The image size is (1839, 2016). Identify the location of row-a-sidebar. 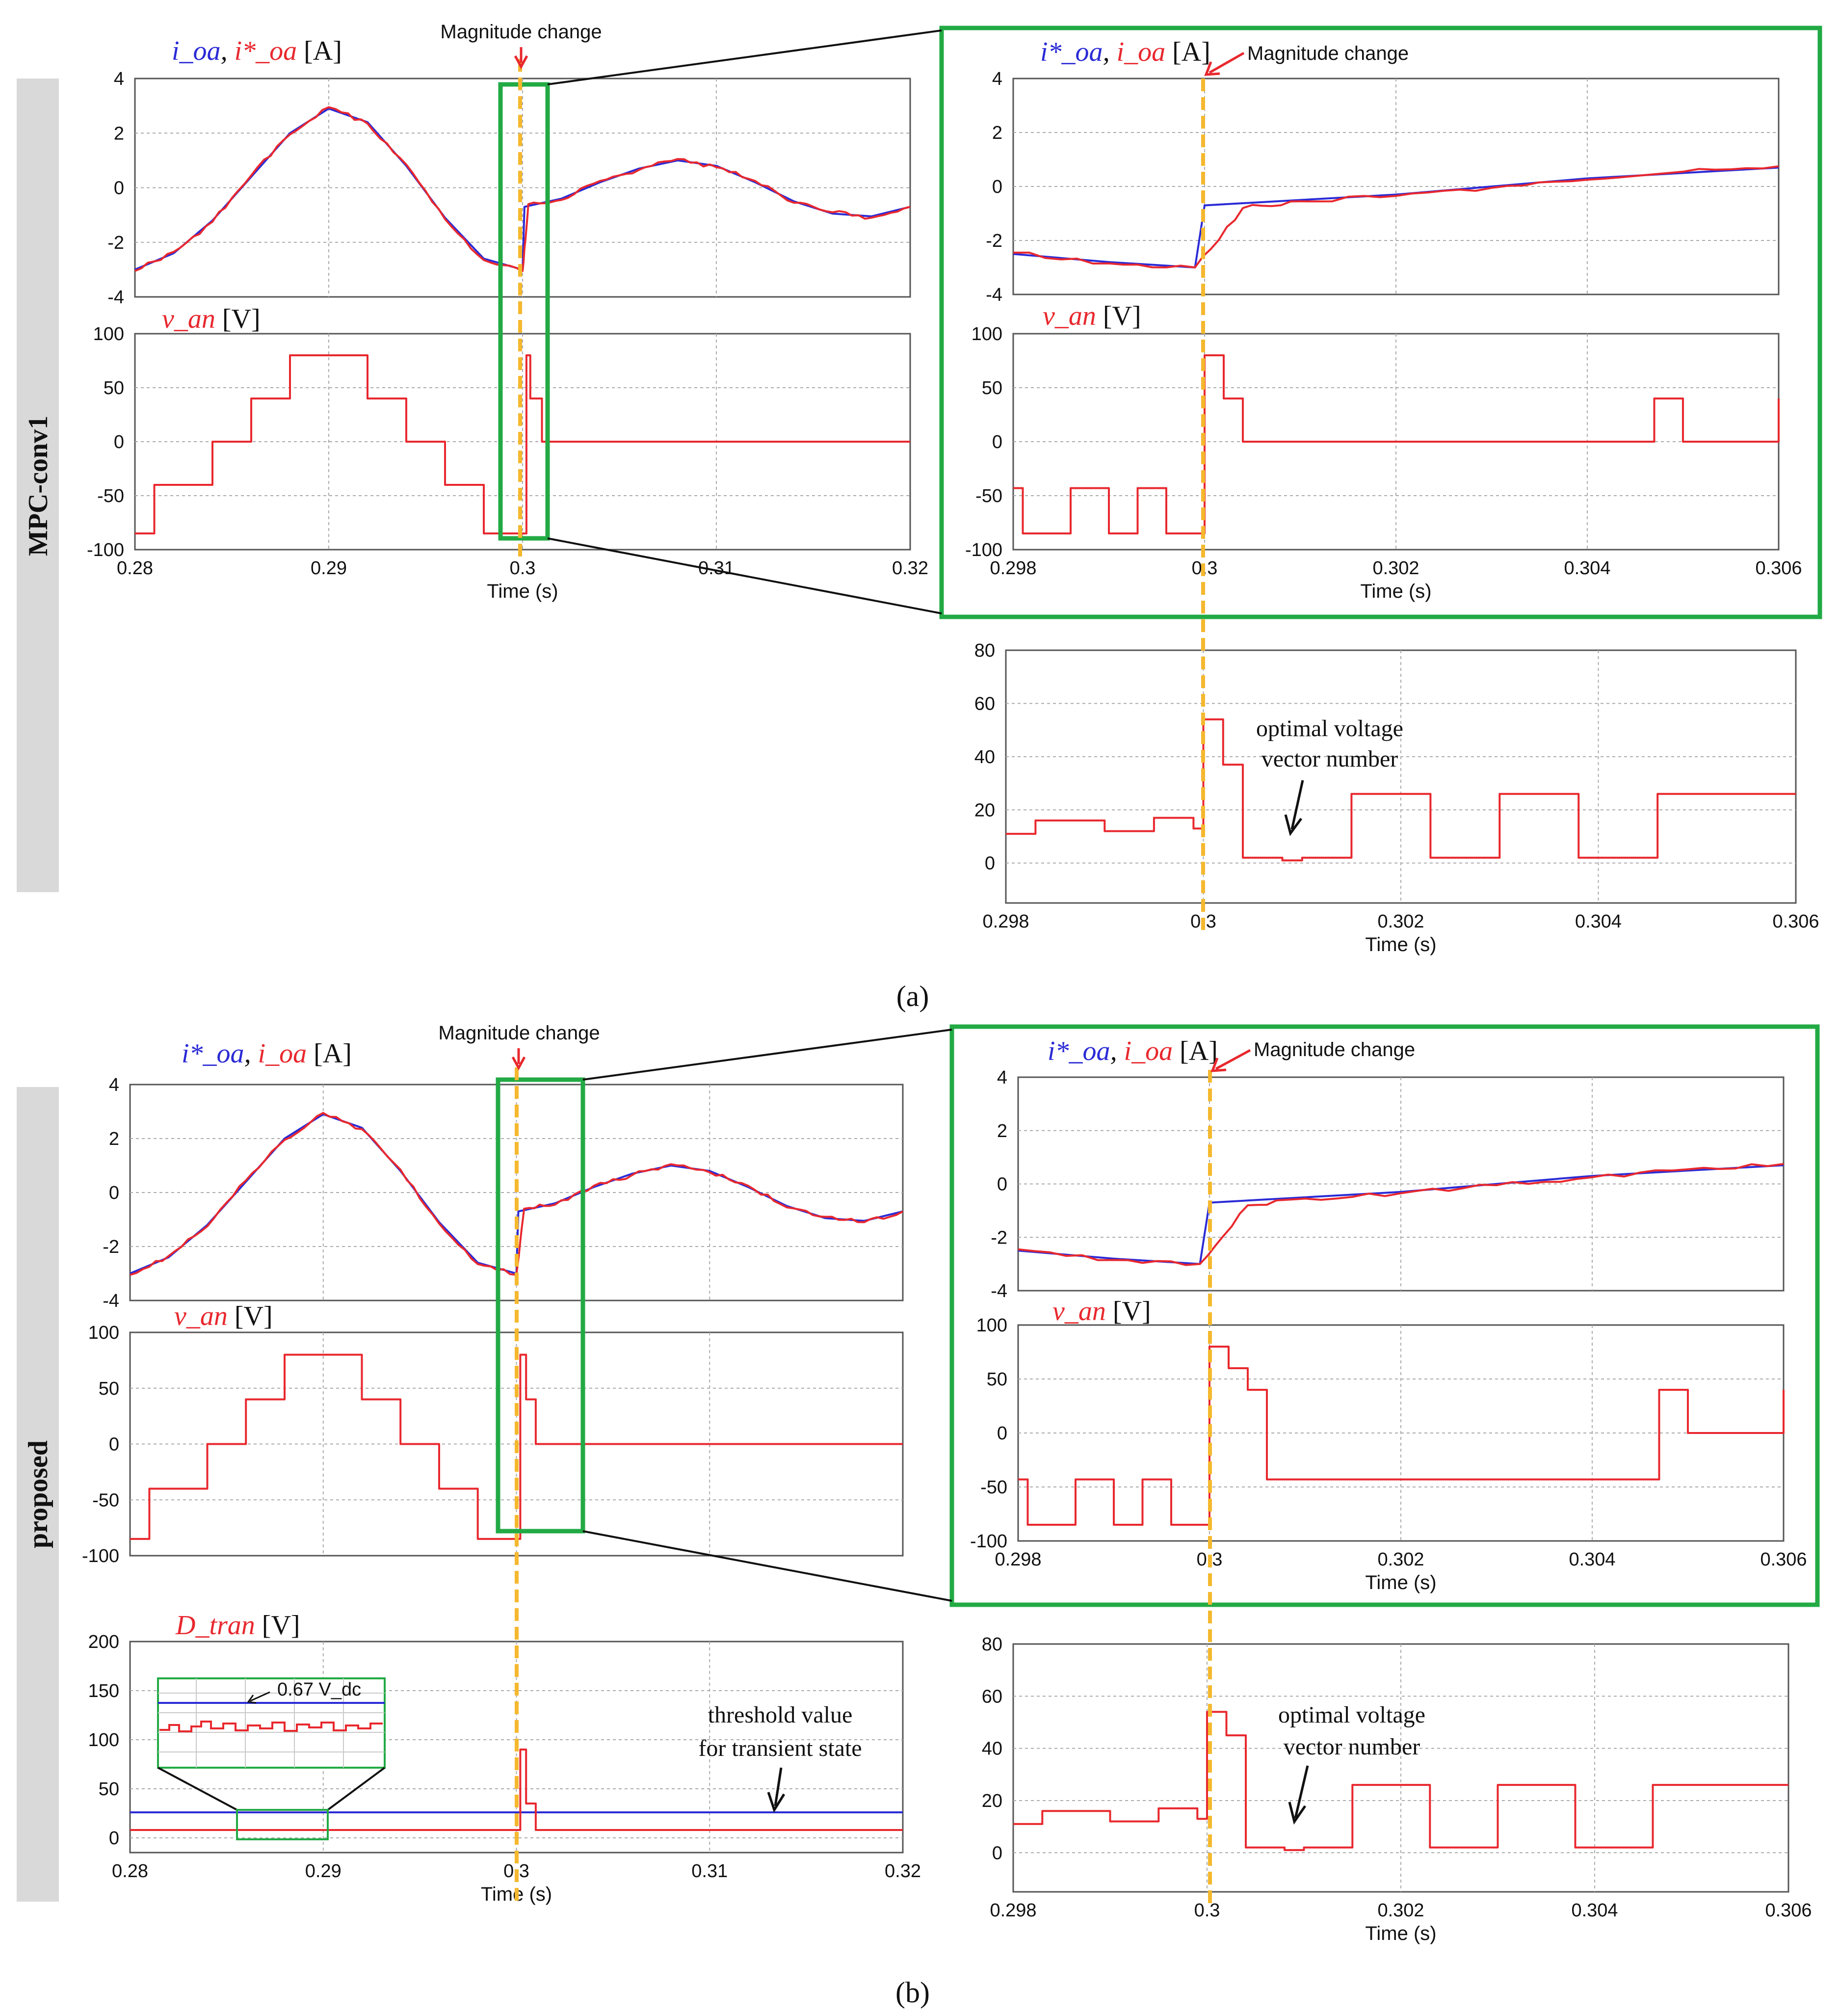
(38, 485).